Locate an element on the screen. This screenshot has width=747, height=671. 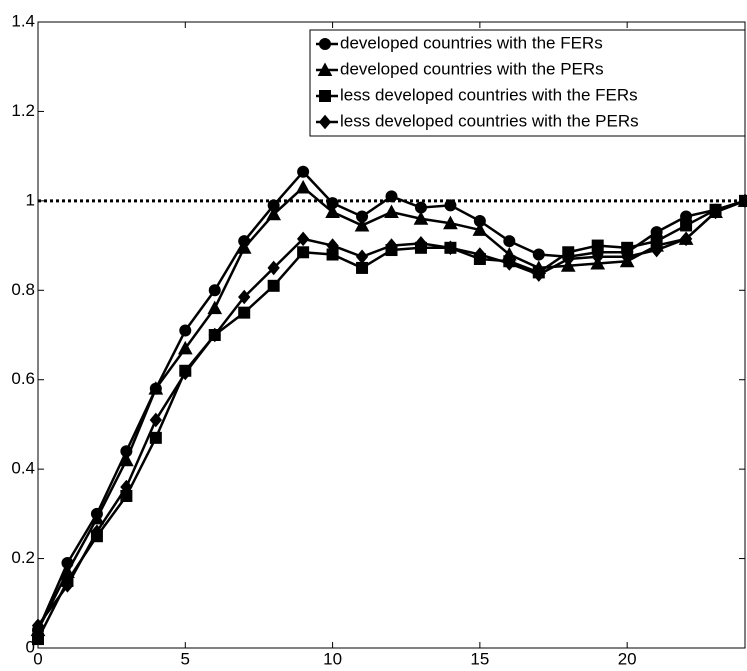
y-tick-label: 0.2 is located at coordinates (23, 557).